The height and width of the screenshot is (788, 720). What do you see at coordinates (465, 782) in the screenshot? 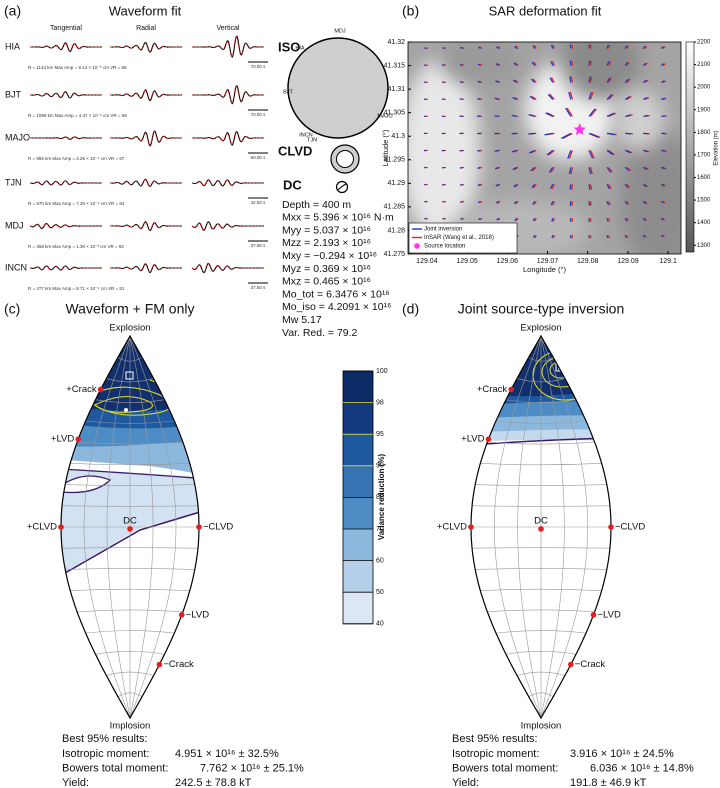
I see `result-label: Yield:` at bounding box center [465, 782].